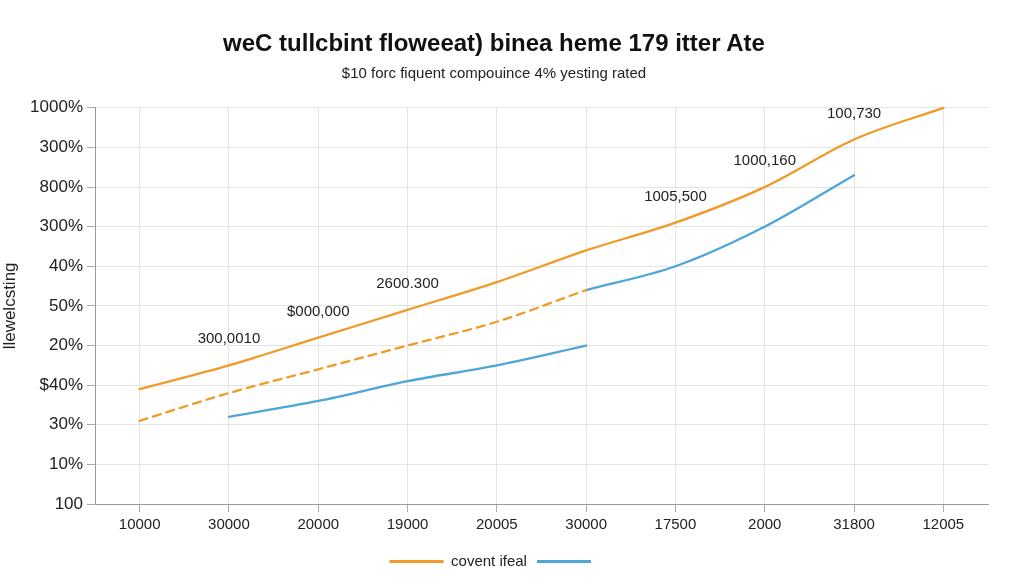  Describe the element at coordinates (318, 310) in the screenshot. I see `annotation: $000,000` at that location.